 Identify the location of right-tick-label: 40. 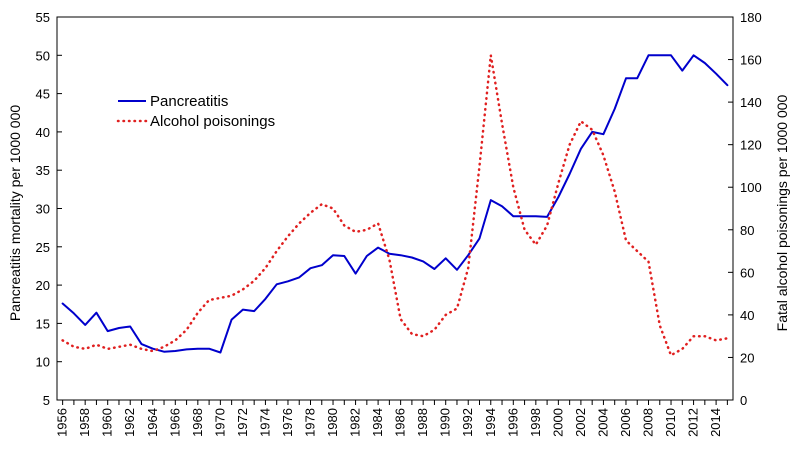
(747, 315).